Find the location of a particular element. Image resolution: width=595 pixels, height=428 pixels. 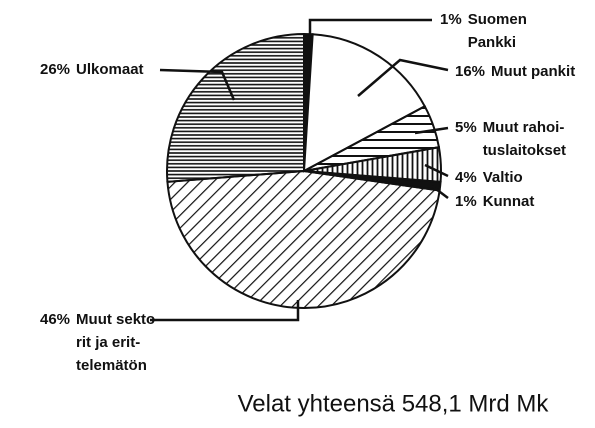

value-label: 5% is located at coordinates (466, 127).